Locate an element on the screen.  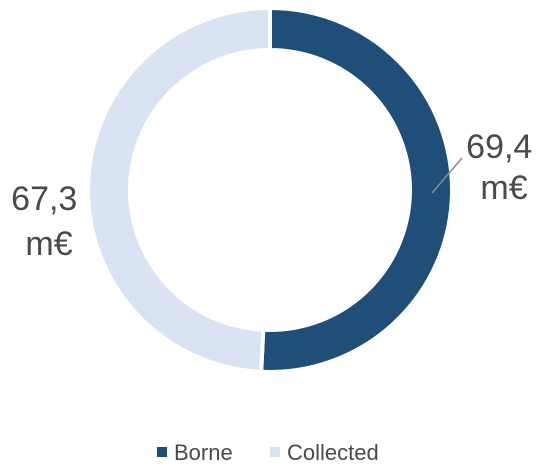
data-label-collected: 67,3 m€ is located at coordinates (49, 221).